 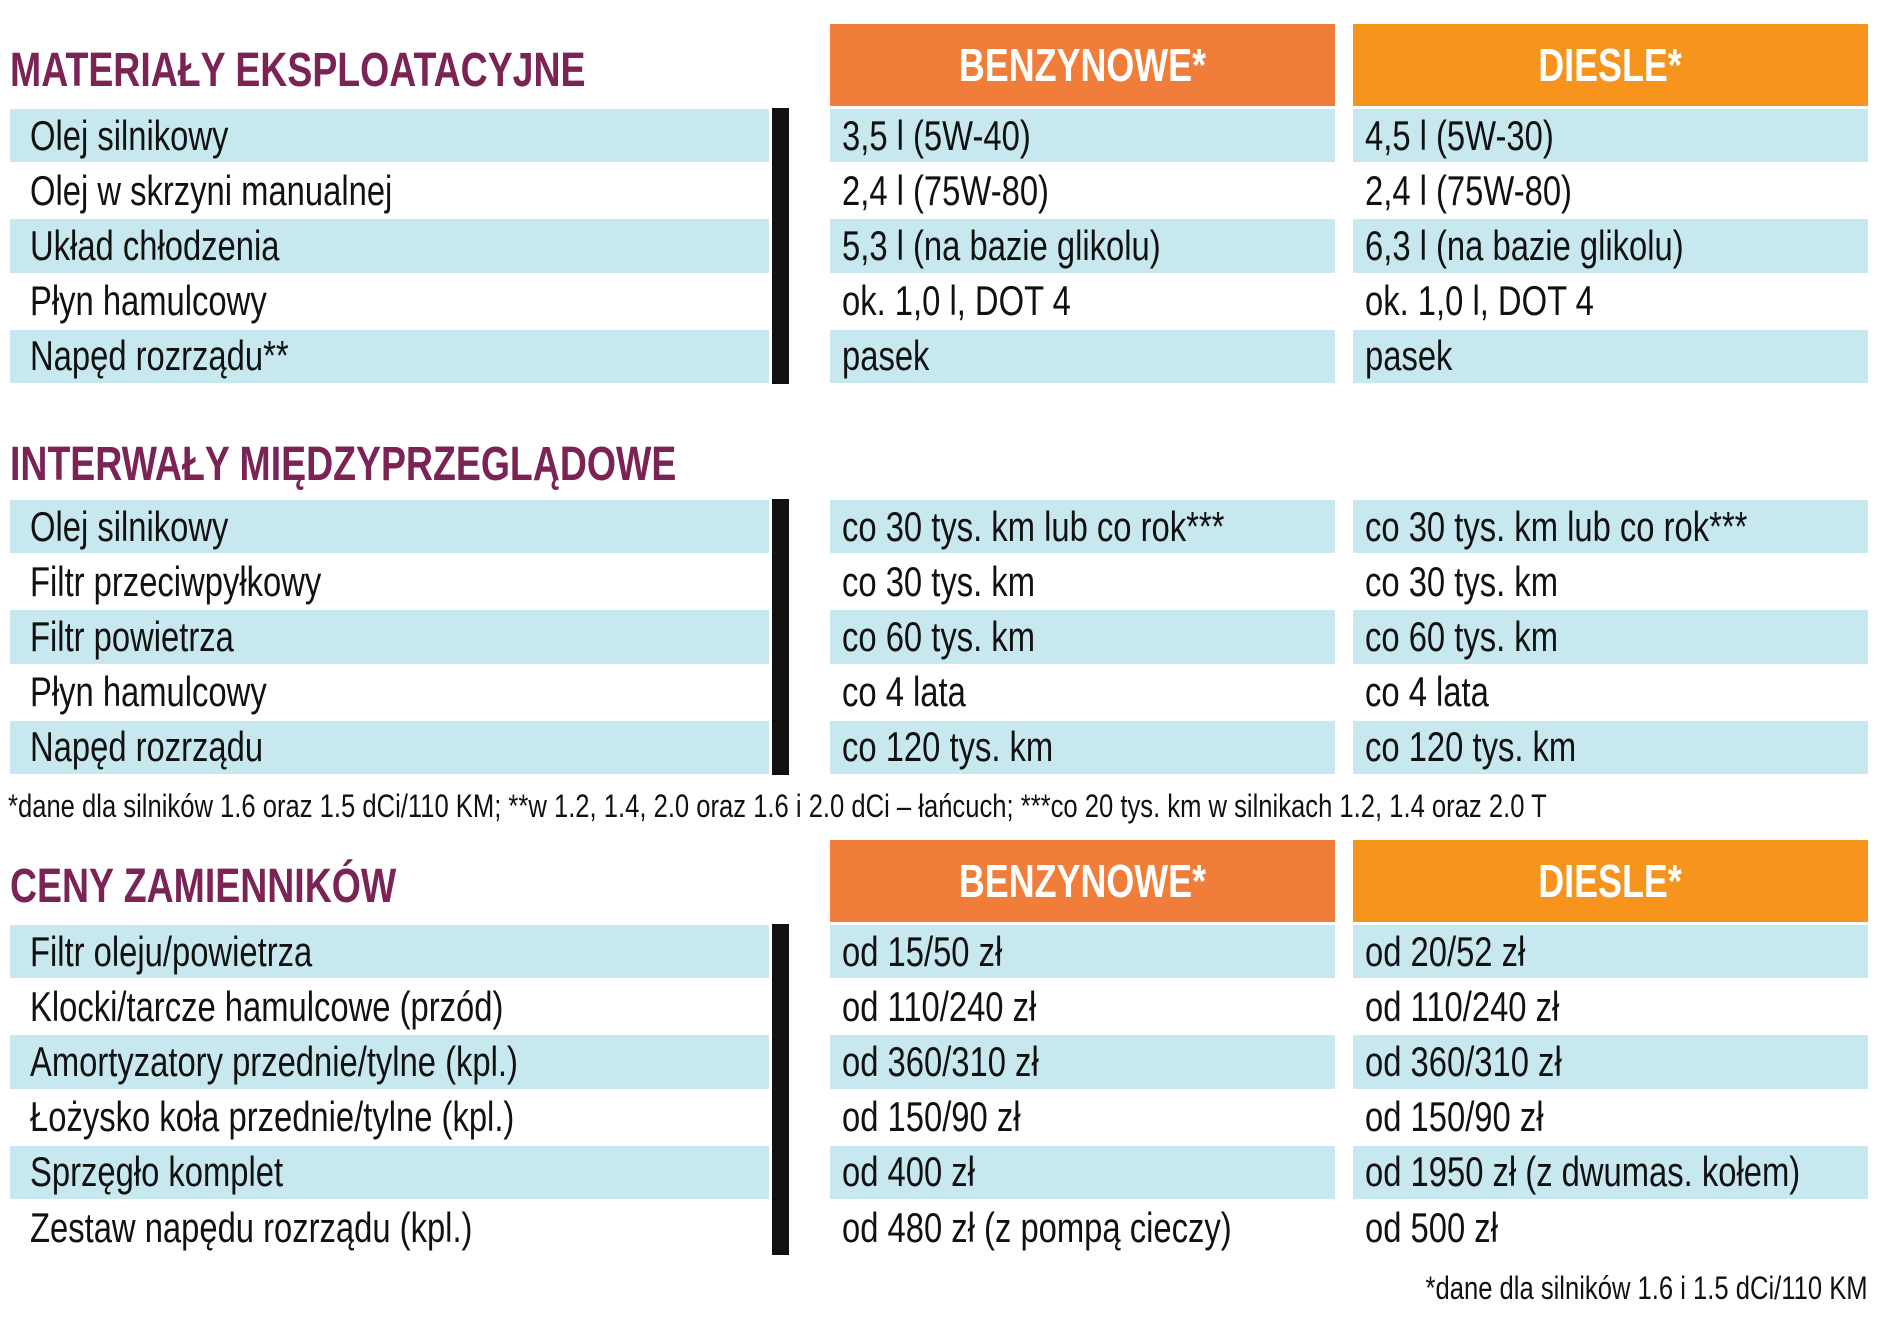 What do you see at coordinates (1583, 1172) in the screenshot?
I see `value-cell-text: od 1950 zł (z dwumas. kołem)` at bounding box center [1583, 1172].